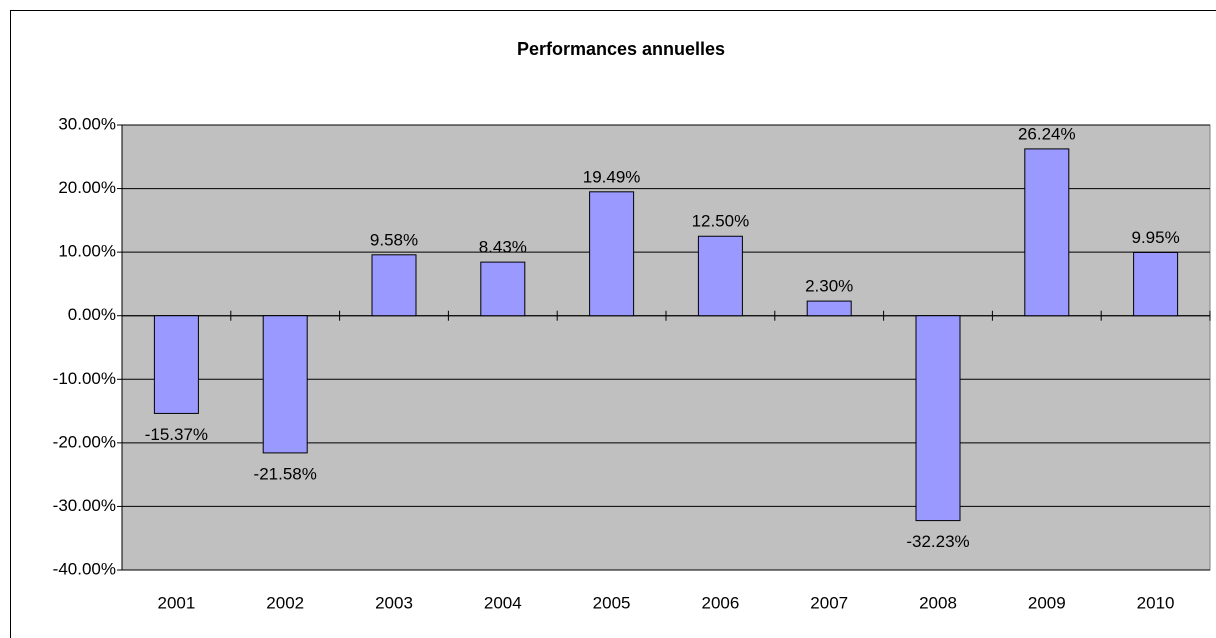 The height and width of the screenshot is (638, 1216). I want to click on y-tick-label: -10.00%, so click(84, 378).